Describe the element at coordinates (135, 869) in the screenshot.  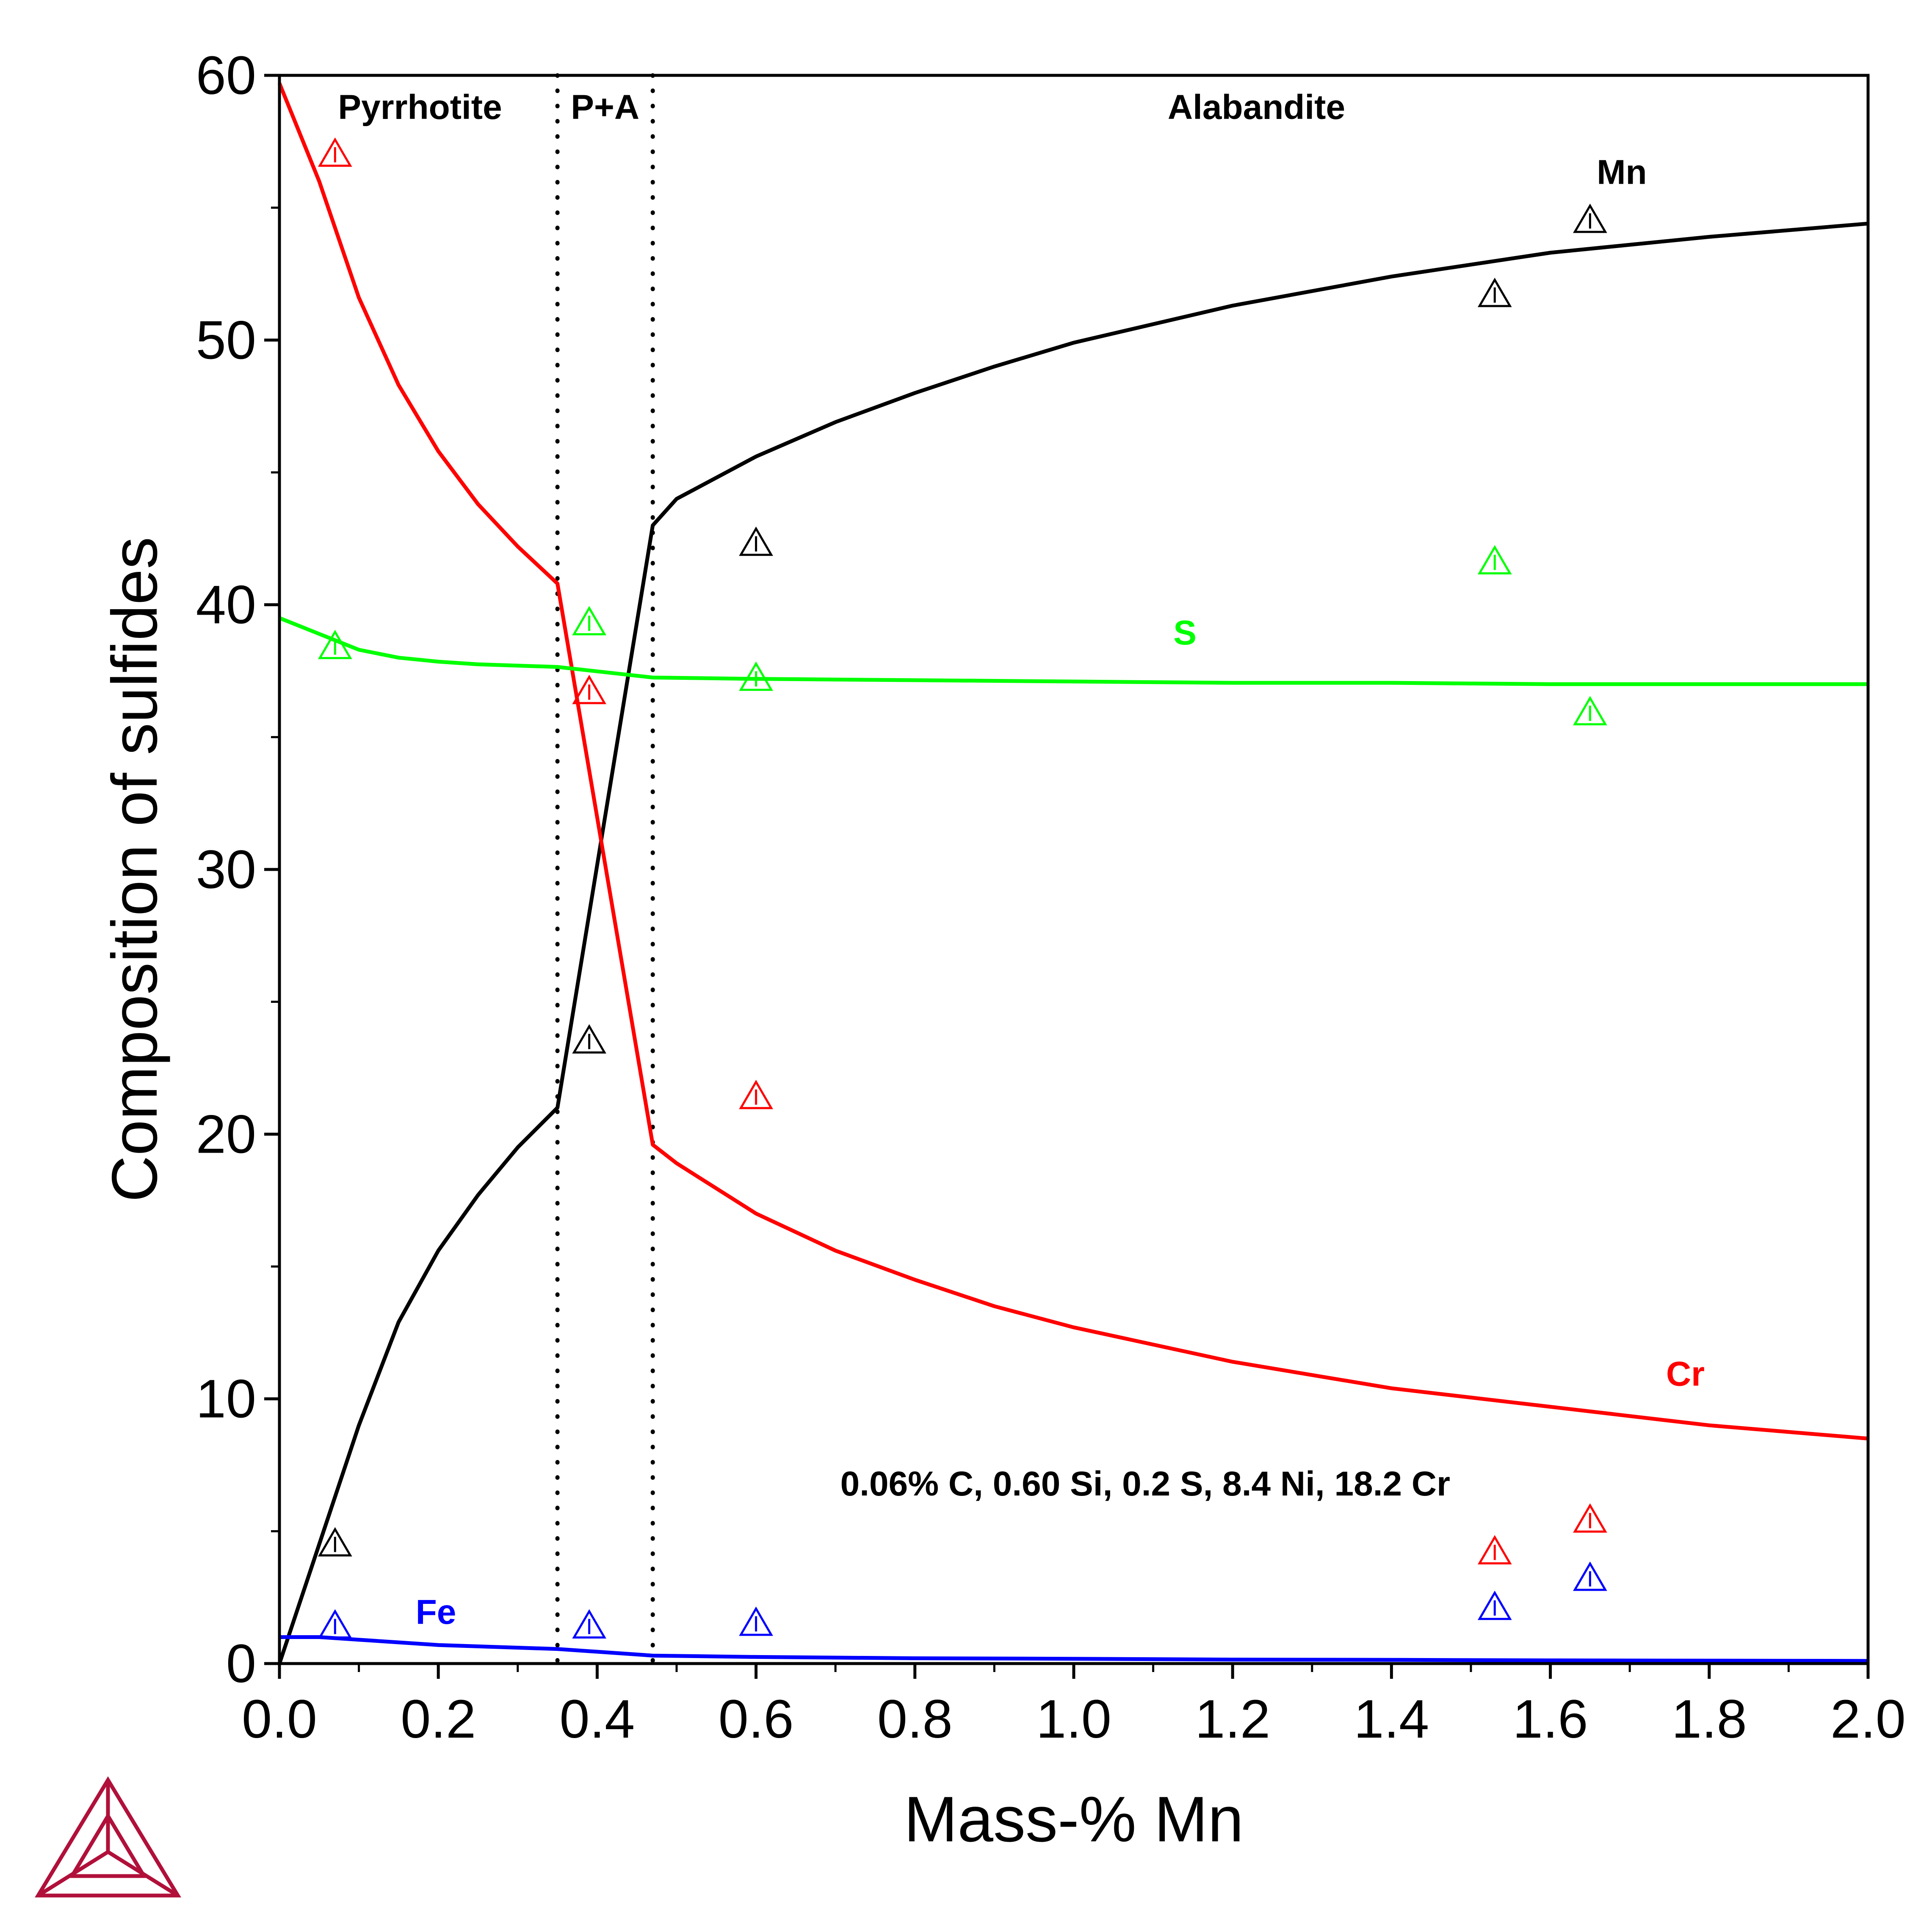
I see `y-axis-title: Composition of sulfides` at that location.